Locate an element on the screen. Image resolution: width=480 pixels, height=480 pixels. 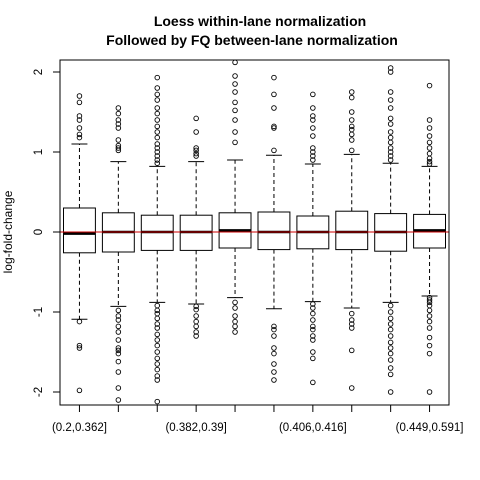
x-tick-label: (0.2,0.362] is located at coordinates (79, 428).